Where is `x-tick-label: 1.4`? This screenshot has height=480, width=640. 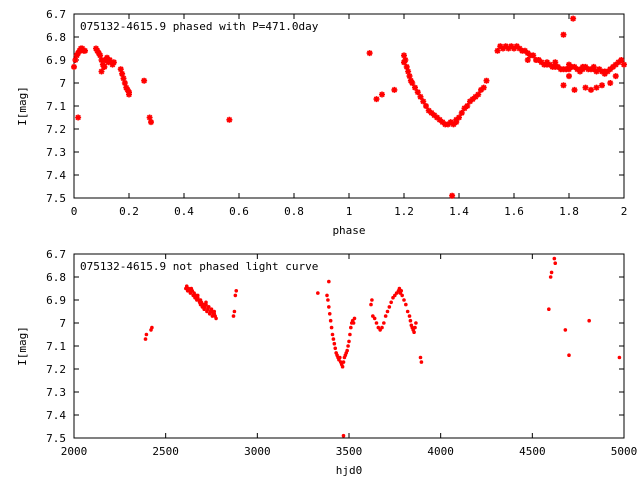
x-tick-label: 1.4 is located at coordinates (459, 211).